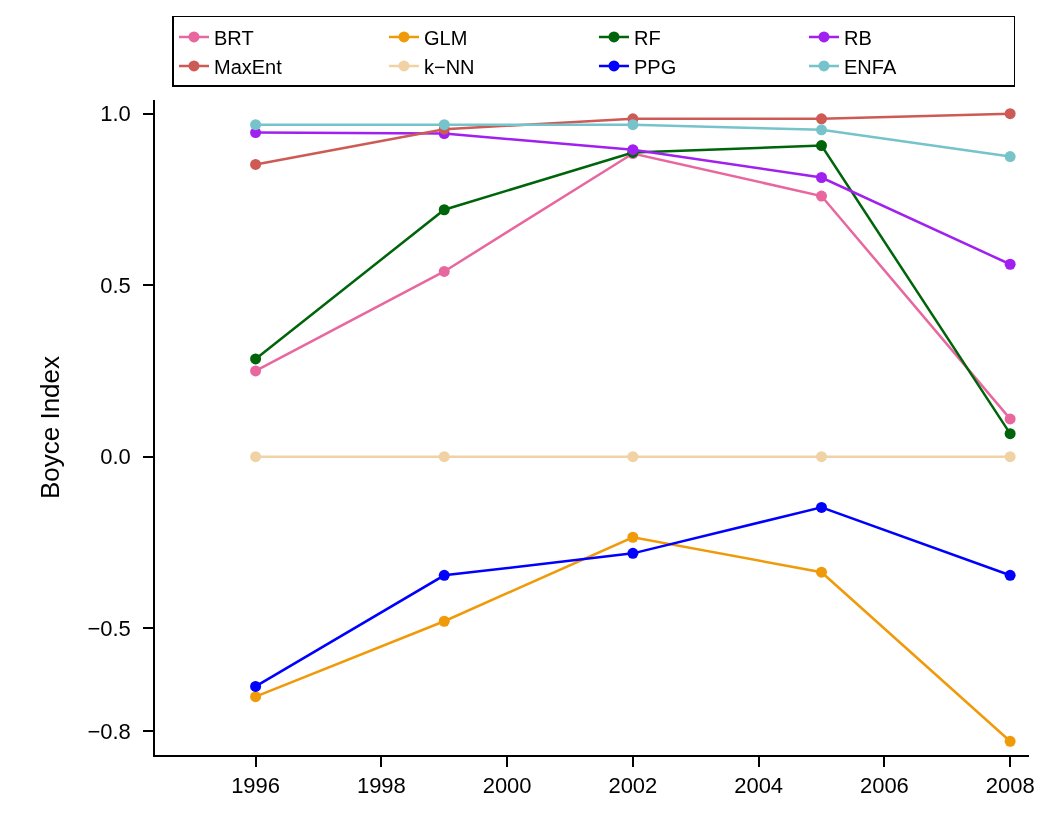 This screenshot has width=1064, height=833. I want to click on x-tick-label: 1998, so click(381, 786).